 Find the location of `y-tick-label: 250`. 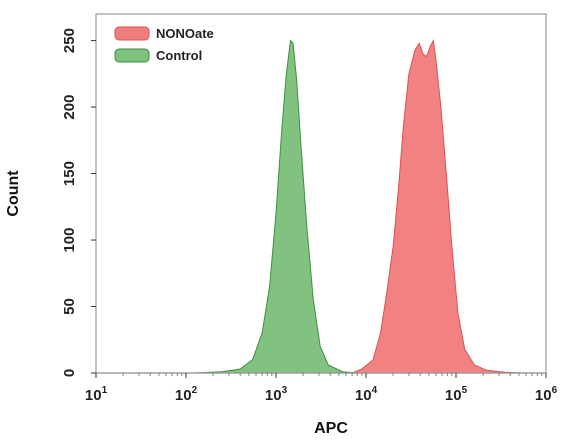

y-tick-label: 250 is located at coordinates (69, 40).